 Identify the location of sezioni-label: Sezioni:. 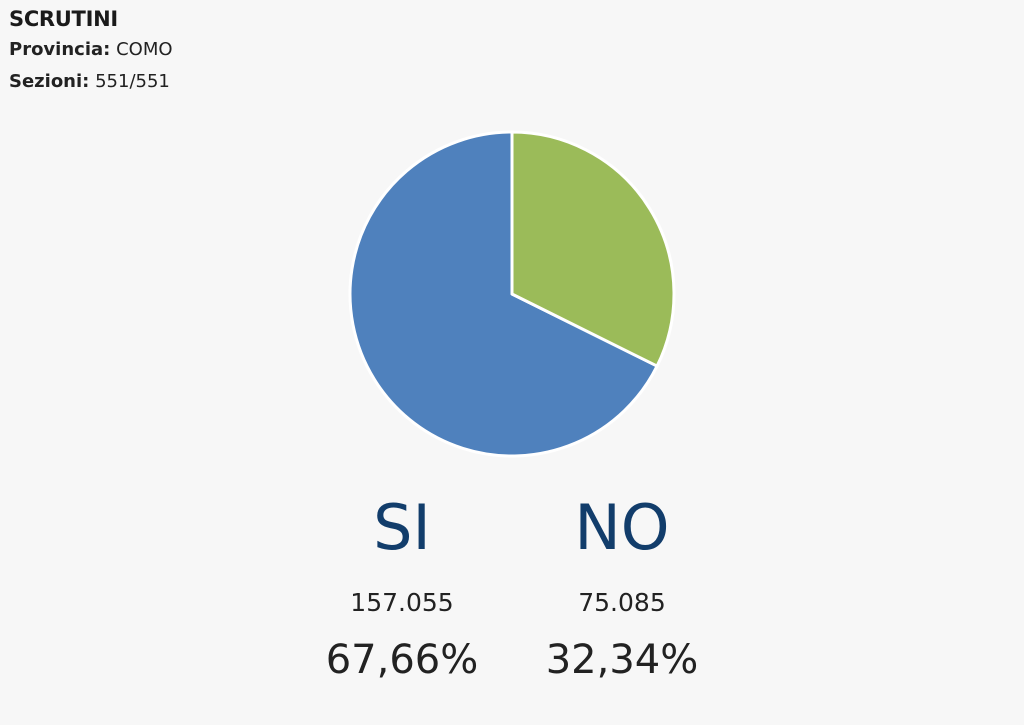
(49, 81).